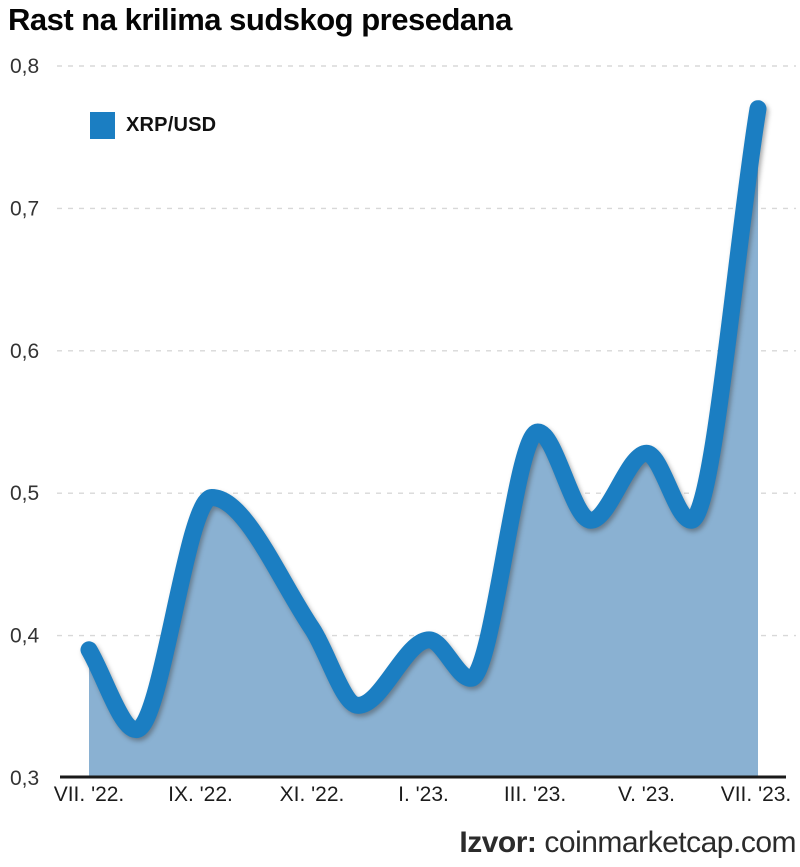  What do you see at coordinates (498, 842) in the screenshot?
I see `source-prefix: Izvor:` at bounding box center [498, 842].